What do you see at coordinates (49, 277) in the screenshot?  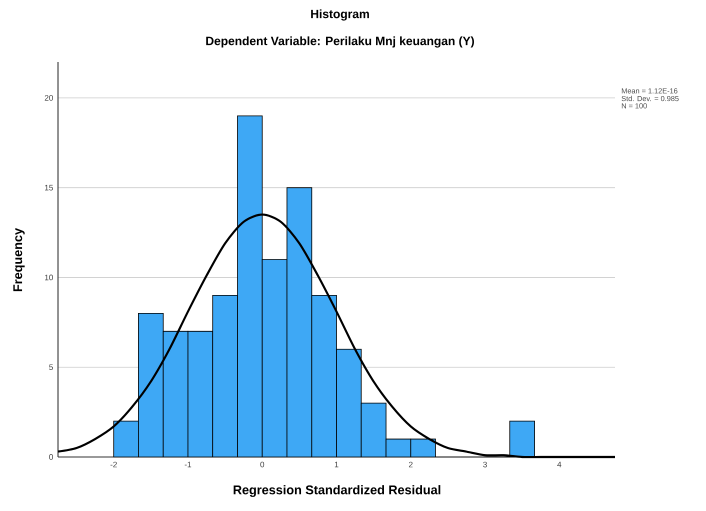 I see `y-tick-label: 10` at bounding box center [49, 277].